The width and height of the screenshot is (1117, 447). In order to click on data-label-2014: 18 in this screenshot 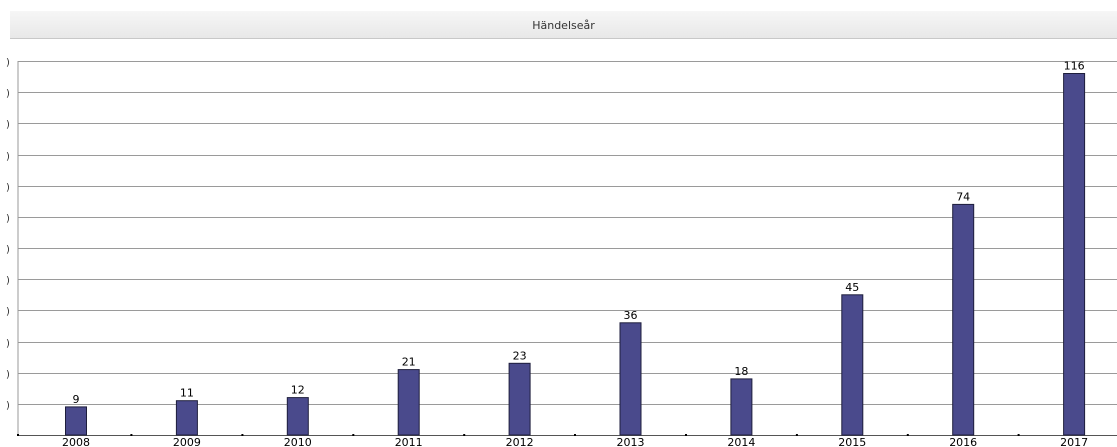, I will do `click(741, 371)`.